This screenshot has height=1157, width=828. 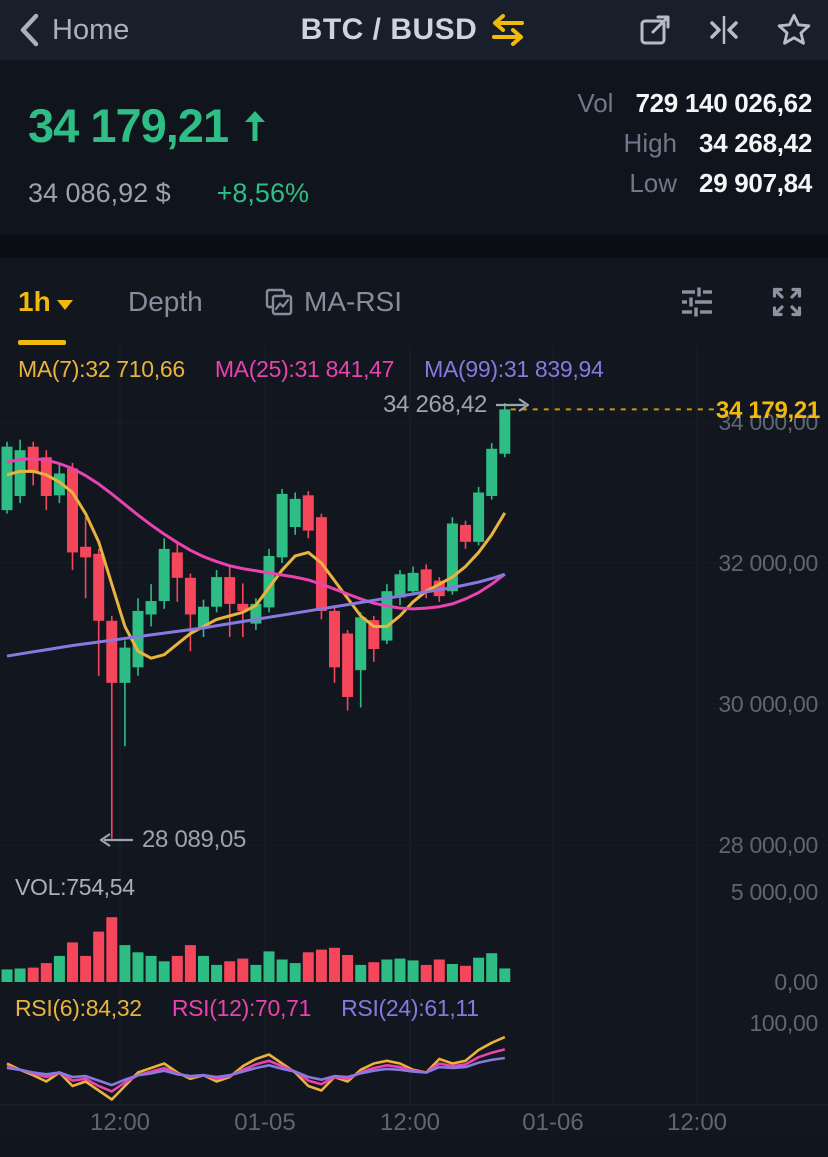 I want to click on rsi6-legend: RSI(6):84,32, so click(x=78, y=1008).